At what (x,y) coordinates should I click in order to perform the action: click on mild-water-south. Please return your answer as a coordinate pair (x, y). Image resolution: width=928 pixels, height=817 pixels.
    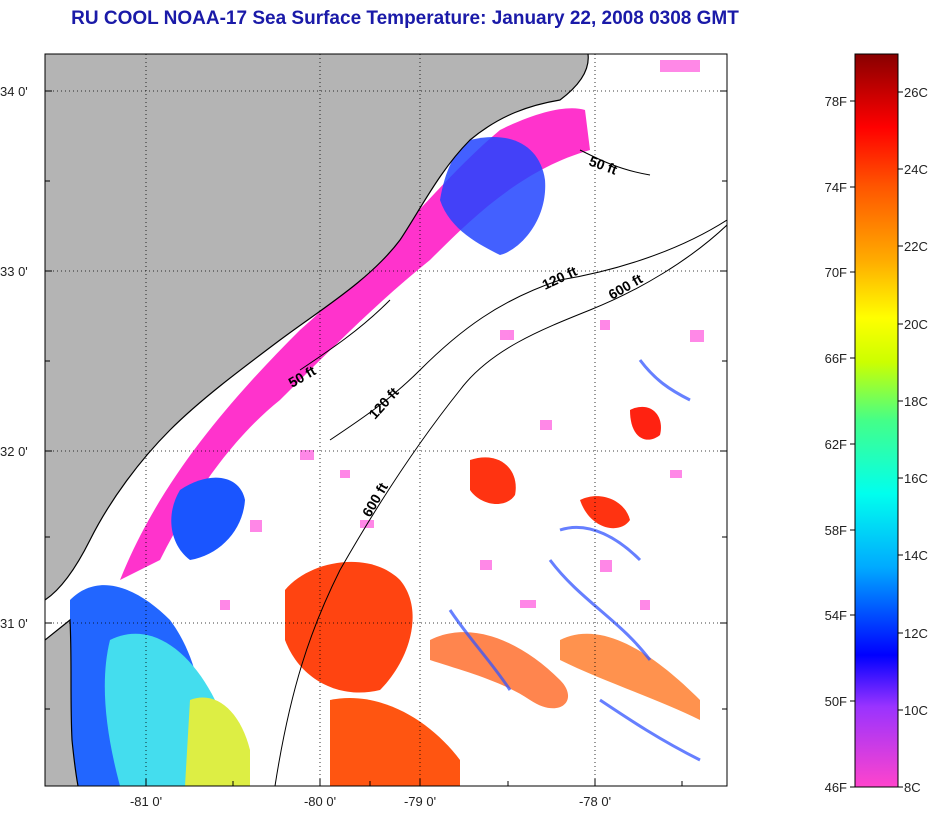
    Looking at the image, I should click on (217, 741).